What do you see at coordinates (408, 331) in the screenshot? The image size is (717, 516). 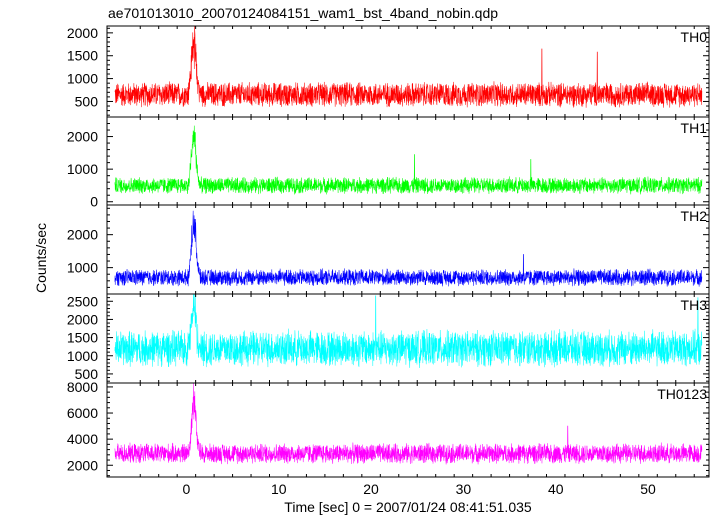 I see `series-th3` at bounding box center [408, 331].